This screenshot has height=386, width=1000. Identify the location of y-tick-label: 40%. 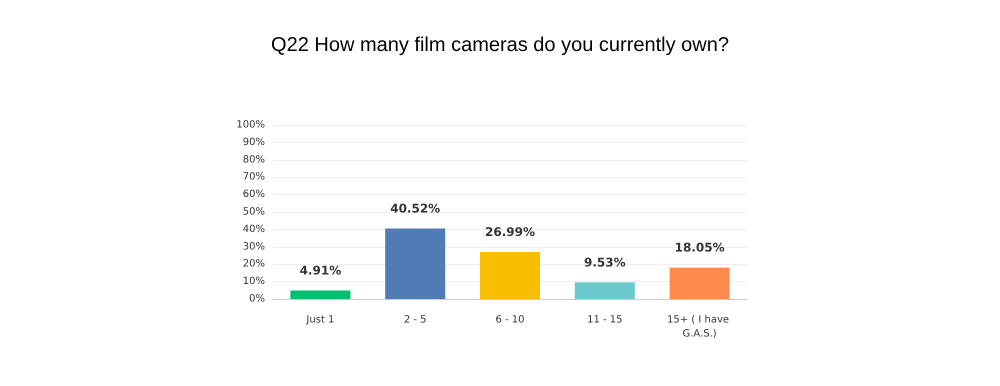
(253, 229).